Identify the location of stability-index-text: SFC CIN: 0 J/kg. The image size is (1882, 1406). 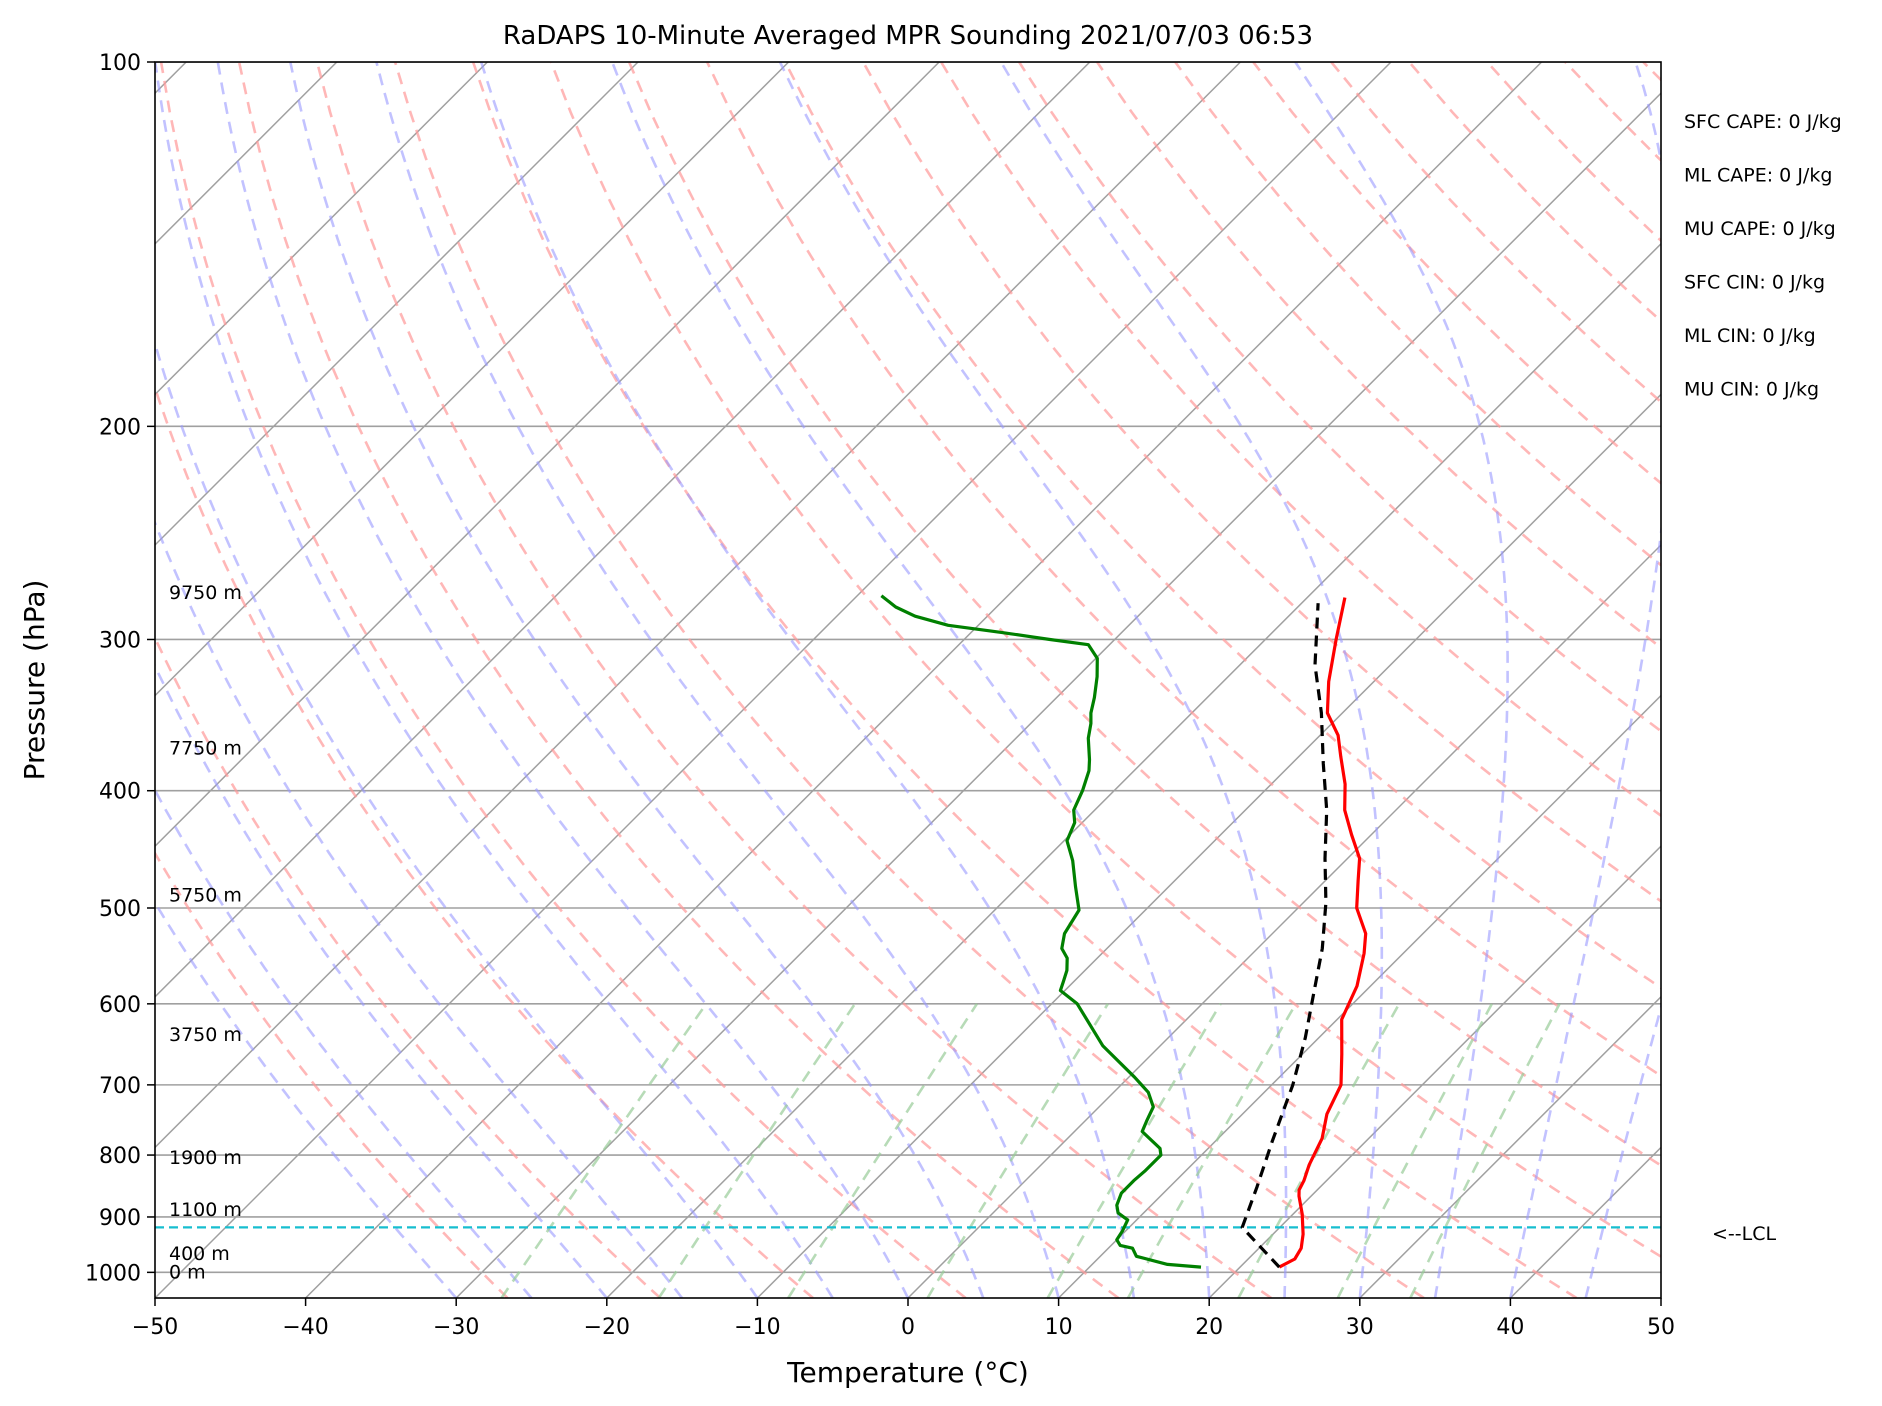
(1754, 283).